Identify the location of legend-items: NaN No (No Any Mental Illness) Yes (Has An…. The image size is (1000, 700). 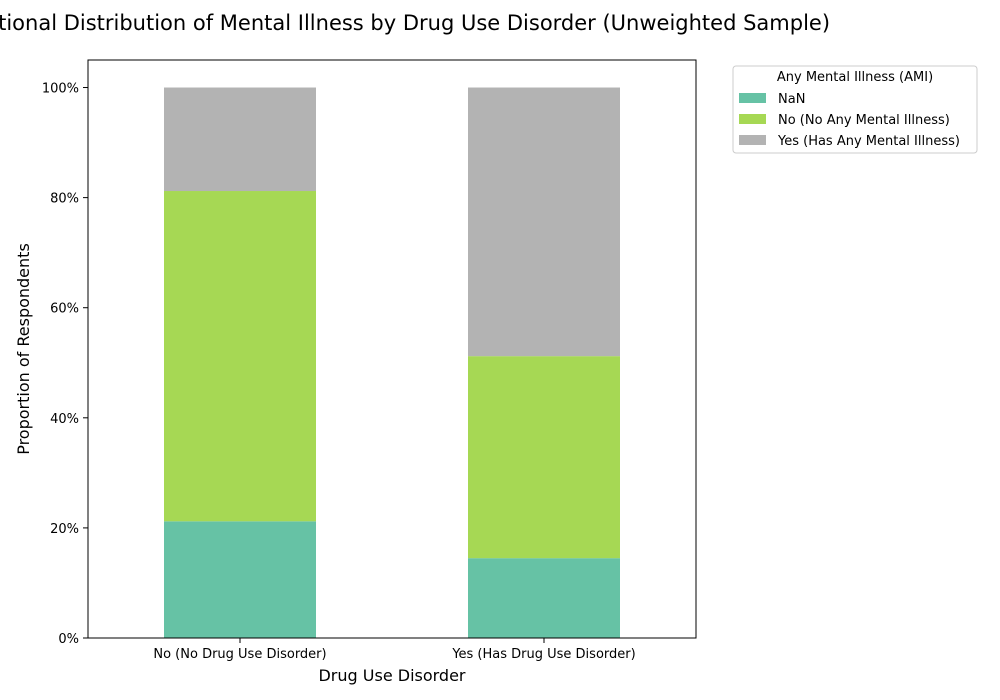
(849, 120).